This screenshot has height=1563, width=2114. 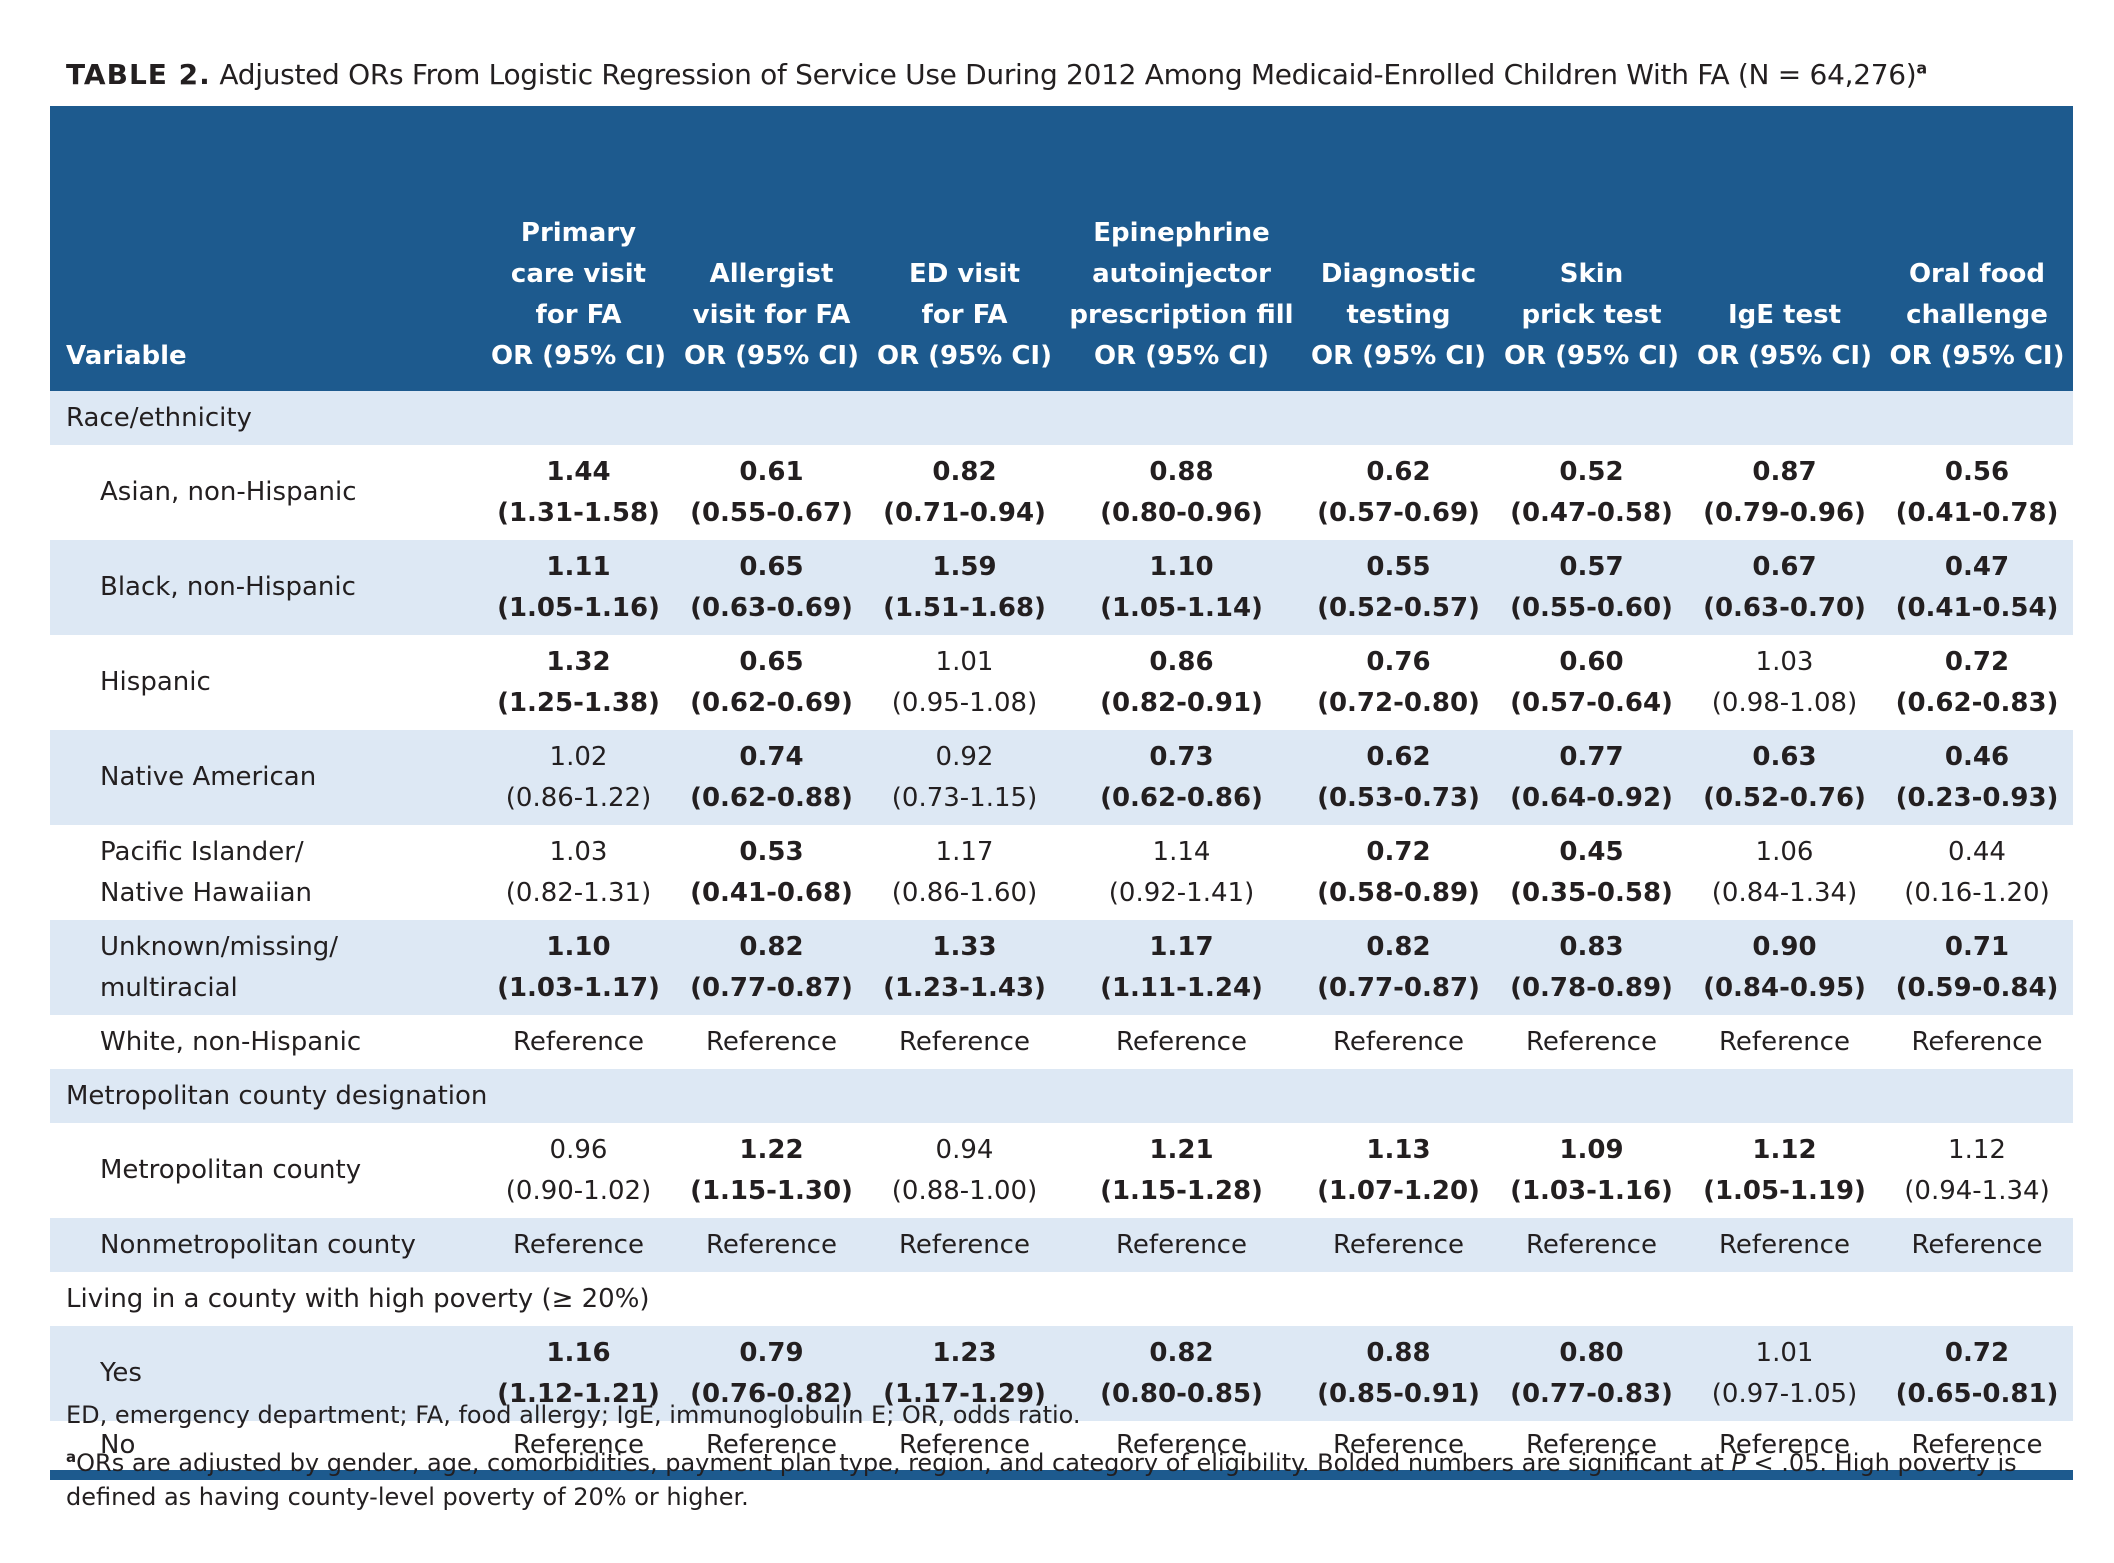 What do you see at coordinates (1591, 756) in the screenshot?
I see `odds-ratio: 0.77` at bounding box center [1591, 756].